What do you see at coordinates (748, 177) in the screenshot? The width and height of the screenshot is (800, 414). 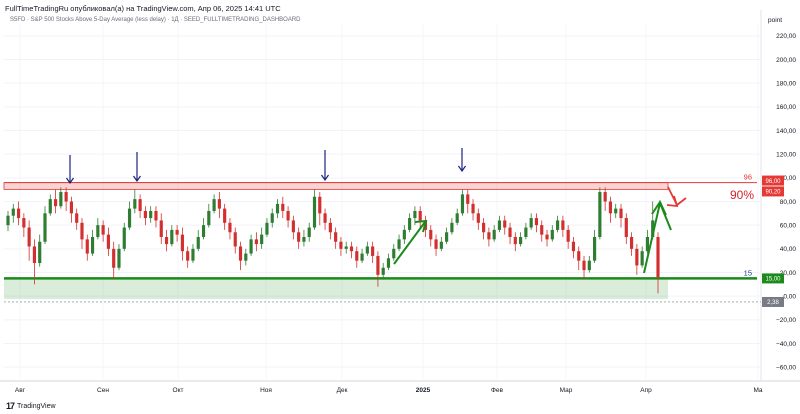 I see `resistance-label: 96` at bounding box center [748, 177].